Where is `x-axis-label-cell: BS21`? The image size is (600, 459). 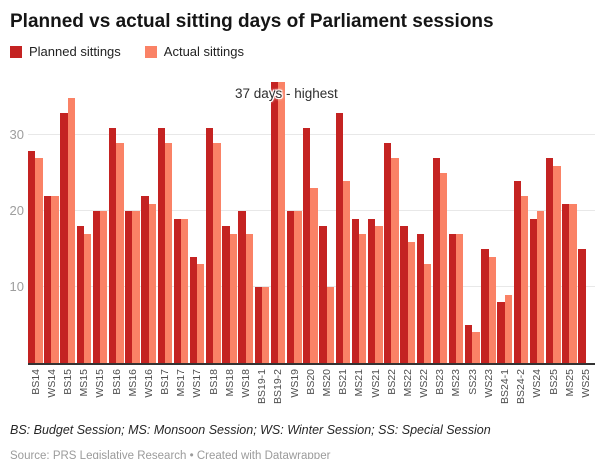
x-axis-label-cell: BS21 is located at coordinates (344, 391).